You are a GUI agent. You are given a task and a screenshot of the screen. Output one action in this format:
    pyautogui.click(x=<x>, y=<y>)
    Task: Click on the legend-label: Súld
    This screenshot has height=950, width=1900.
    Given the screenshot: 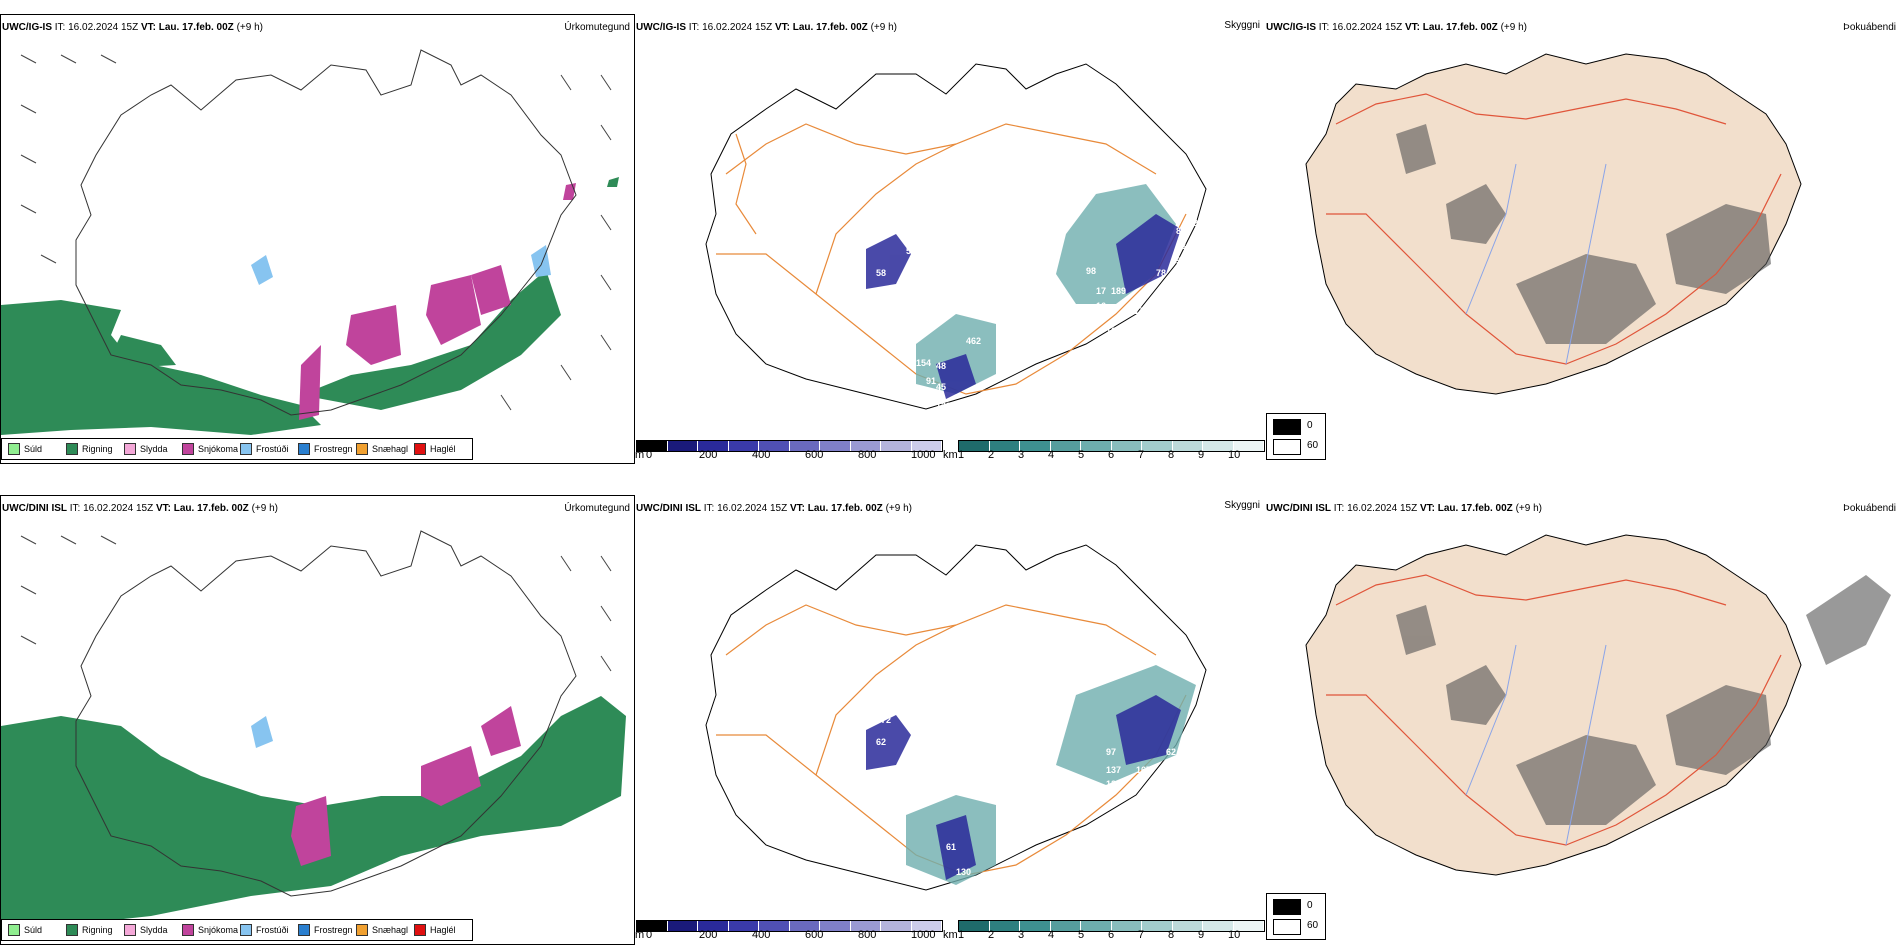 What is the action you would take?
    pyautogui.click(x=33, y=449)
    